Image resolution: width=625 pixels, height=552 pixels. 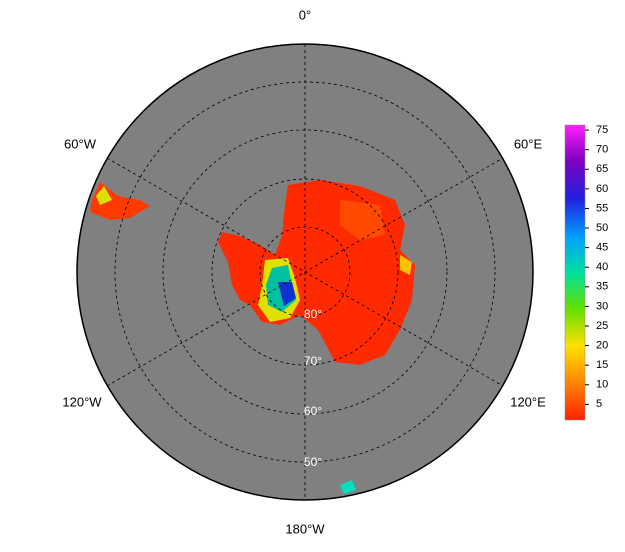 I want to click on colorbar-tick-label: 40, so click(x=602, y=267).